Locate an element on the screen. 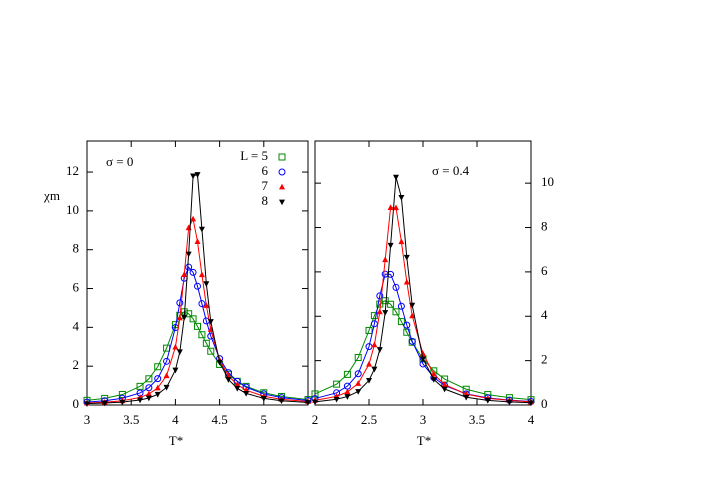  x-tick-label: 4.5 is located at coordinates (219, 419).